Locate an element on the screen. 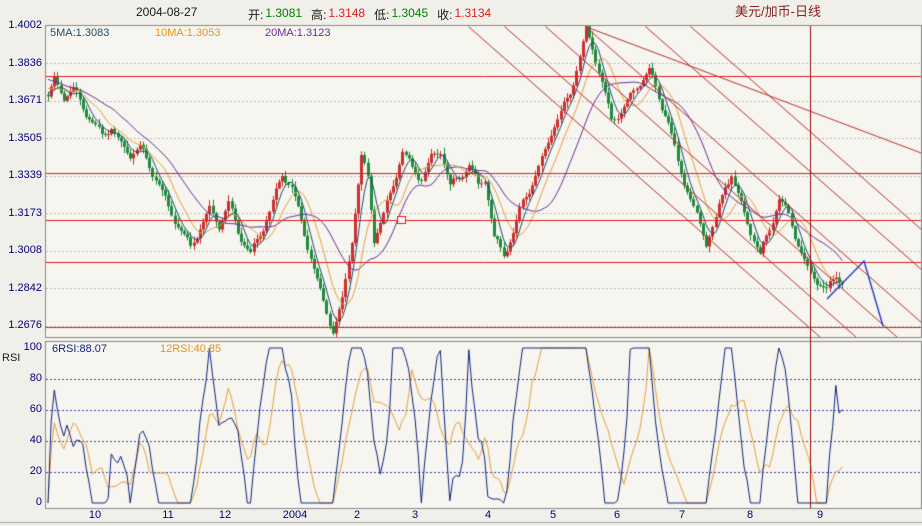  rsi-tick: 40 is located at coordinates (35, 440).